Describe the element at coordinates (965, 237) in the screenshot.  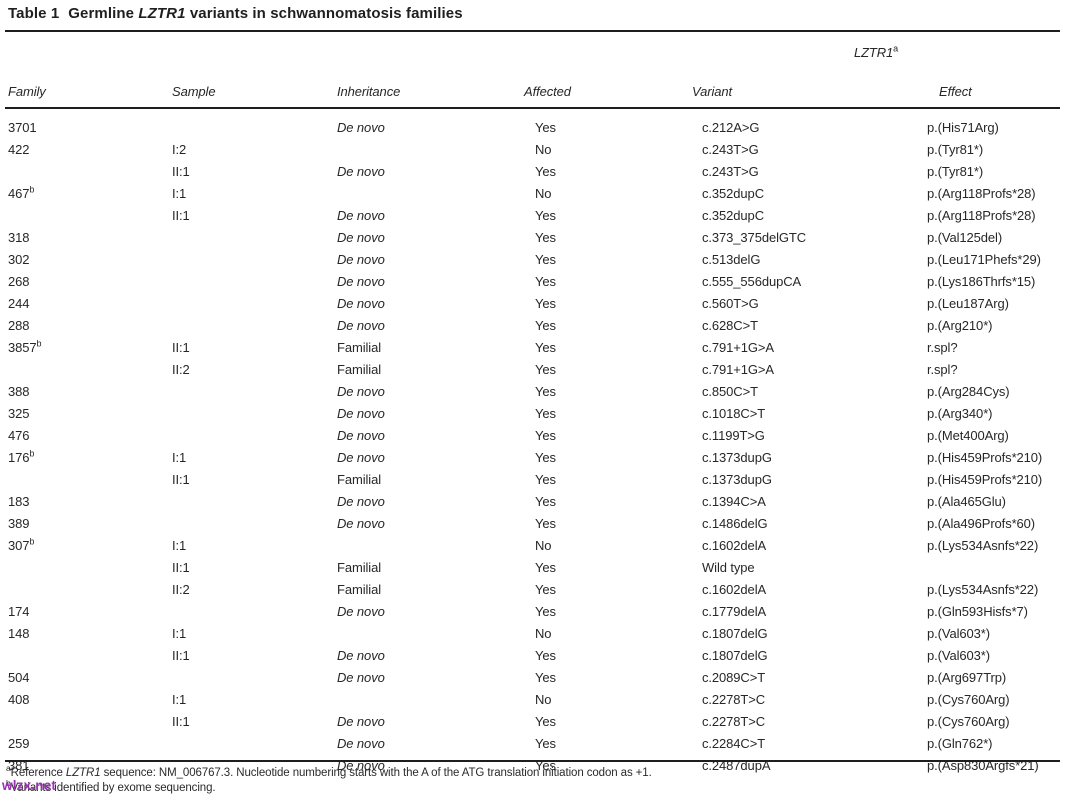
I see `effect-cell: p.(Val125del)` at that location.